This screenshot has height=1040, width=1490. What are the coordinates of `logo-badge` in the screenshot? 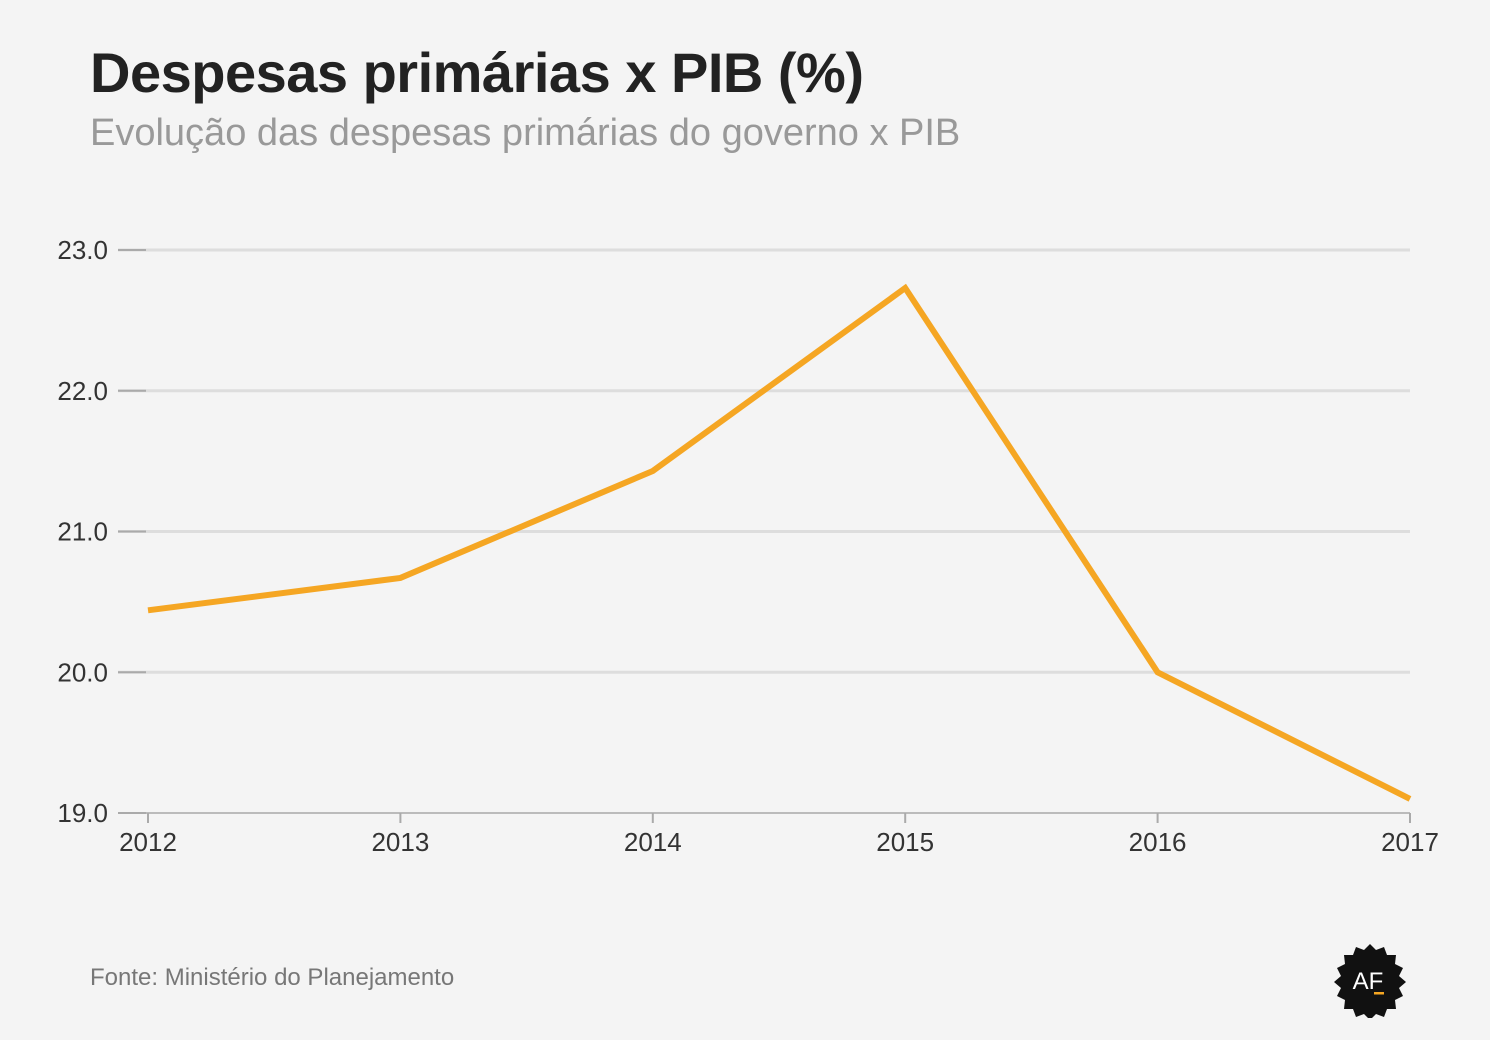 It's located at (1370, 981).